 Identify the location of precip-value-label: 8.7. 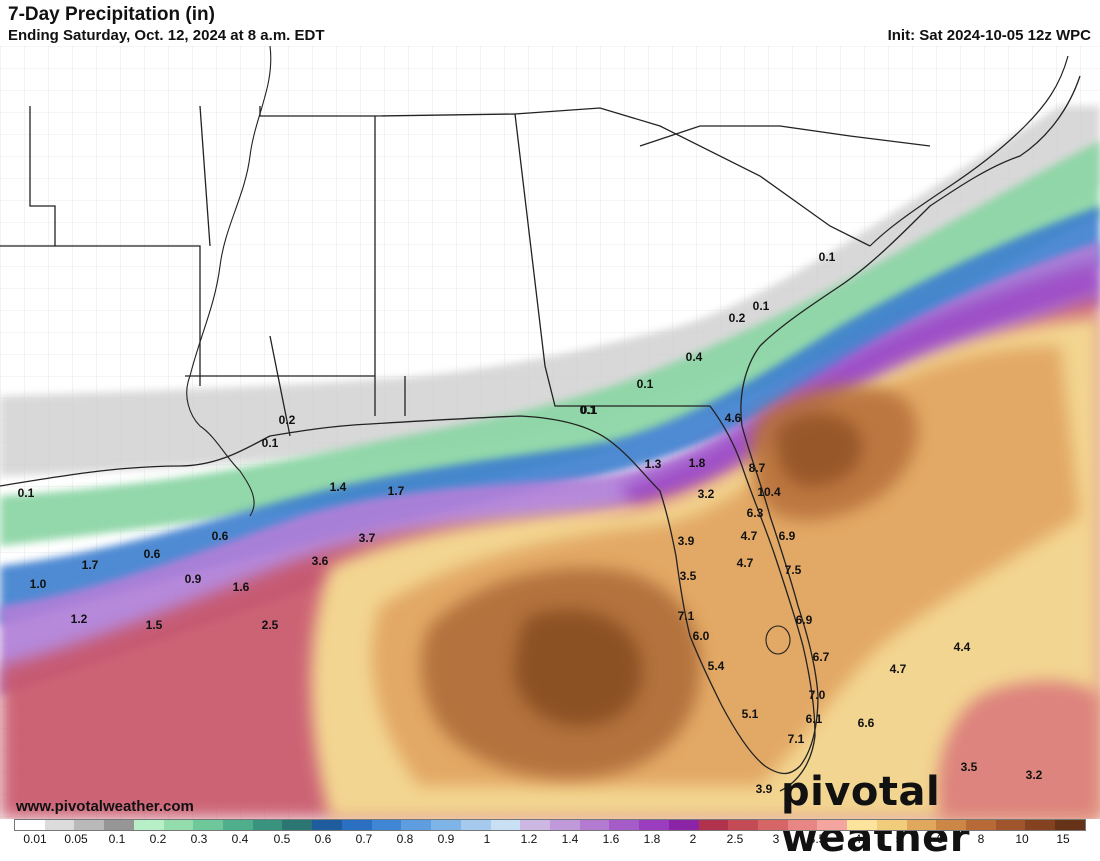
(757, 468).